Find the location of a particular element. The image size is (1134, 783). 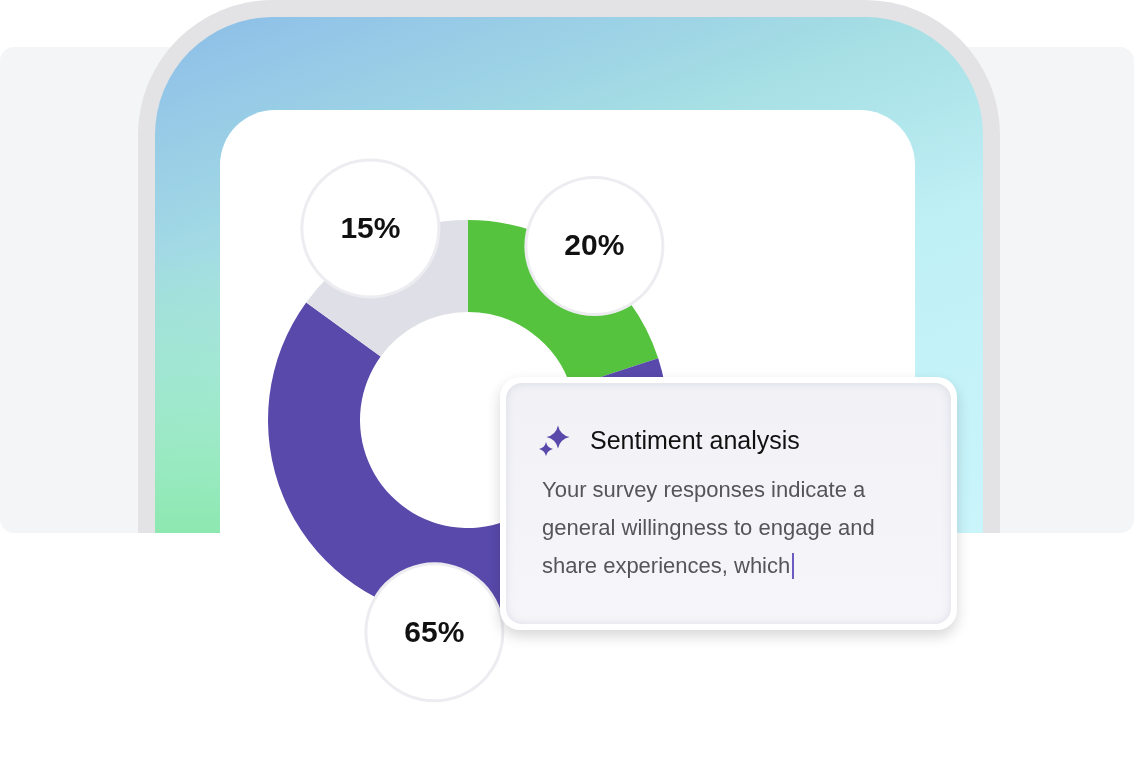

data-label: 15% is located at coordinates (370, 227).